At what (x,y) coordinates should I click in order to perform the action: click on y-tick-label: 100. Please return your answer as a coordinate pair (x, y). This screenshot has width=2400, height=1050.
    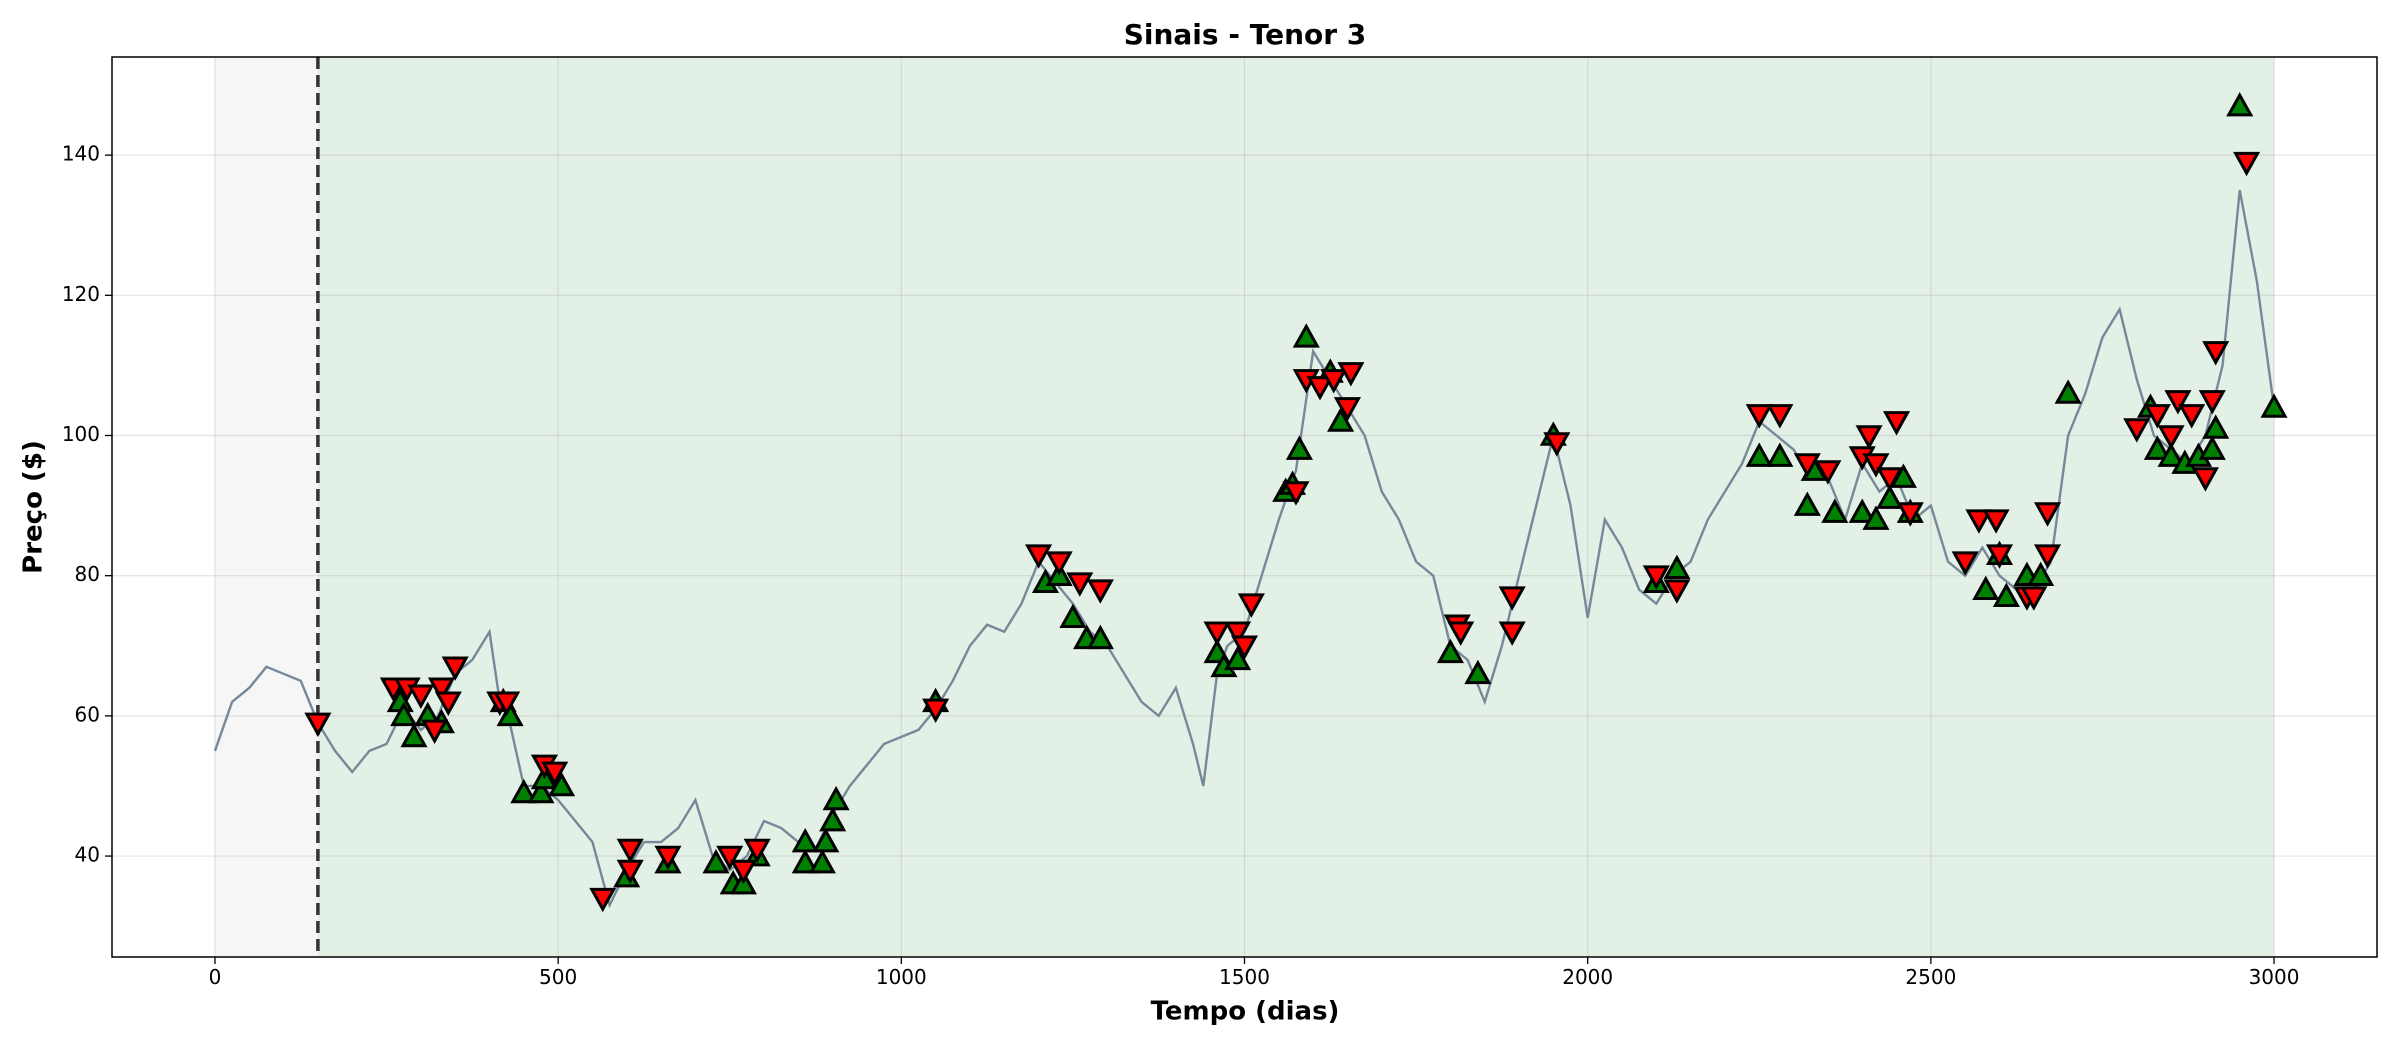
    Looking at the image, I should click on (81, 434).